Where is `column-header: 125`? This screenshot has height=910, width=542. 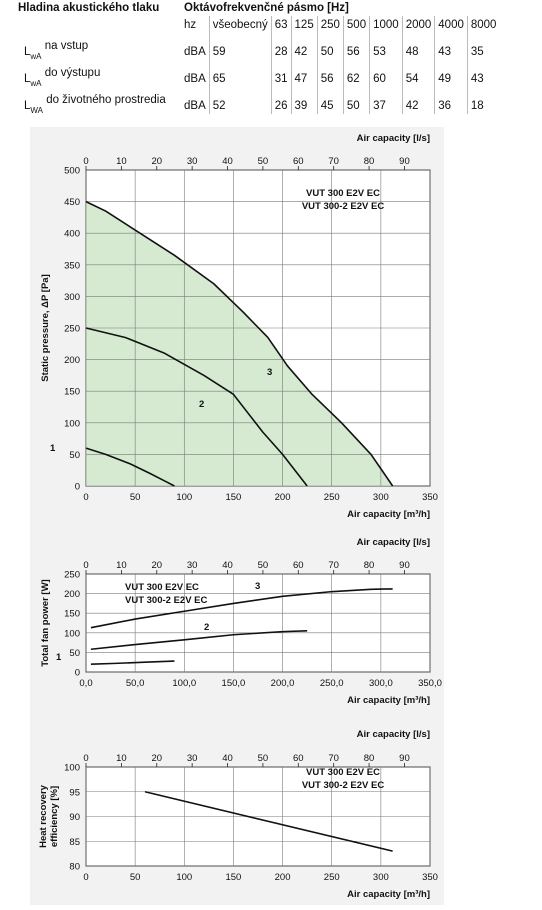
column-header: 125 is located at coordinates (304, 24).